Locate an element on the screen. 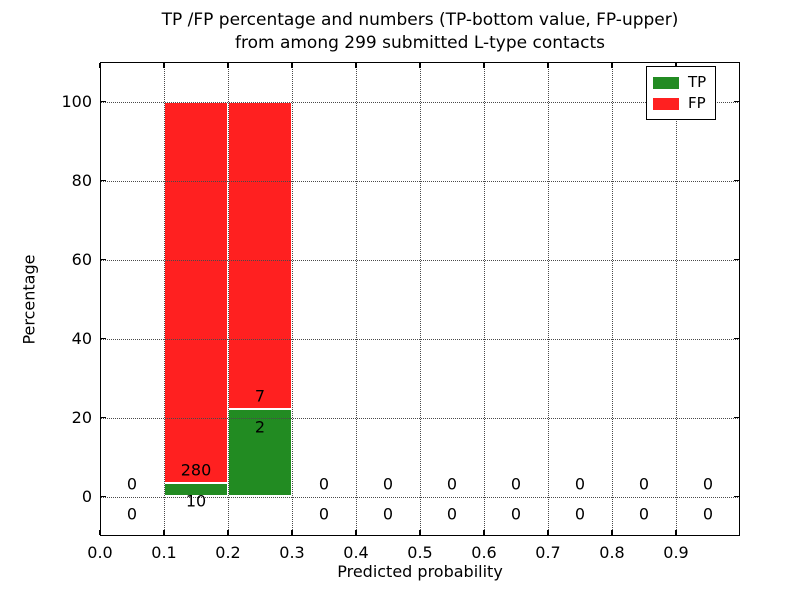  legend: TP FP is located at coordinates (681, 93).